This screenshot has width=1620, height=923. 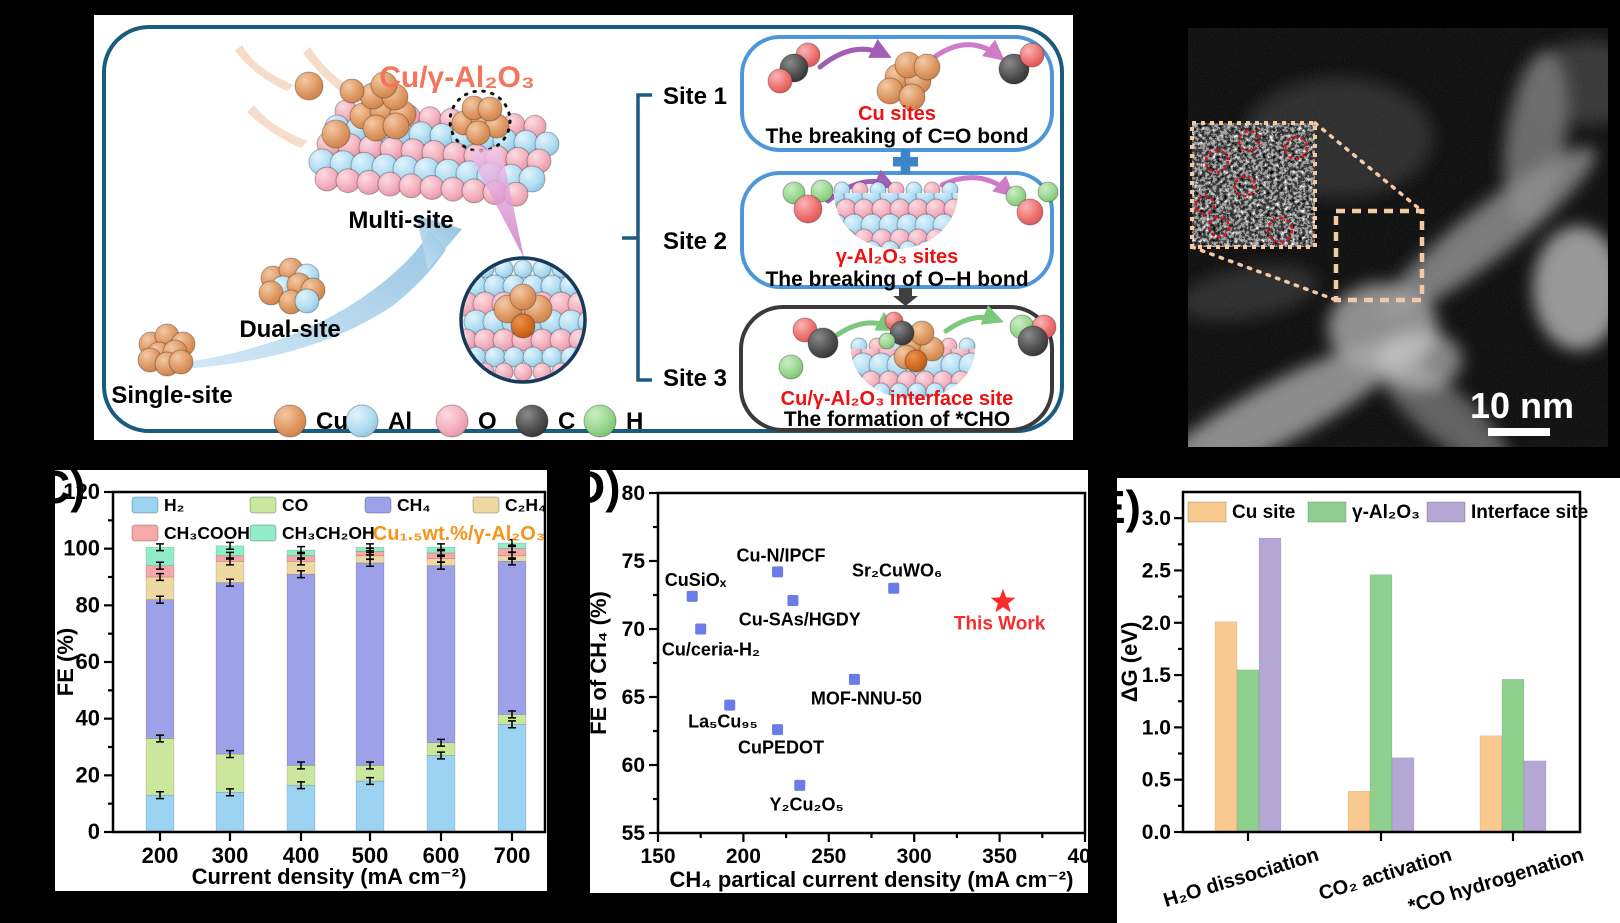 I want to click on reaction-molecules, so click(x=913, y=220).